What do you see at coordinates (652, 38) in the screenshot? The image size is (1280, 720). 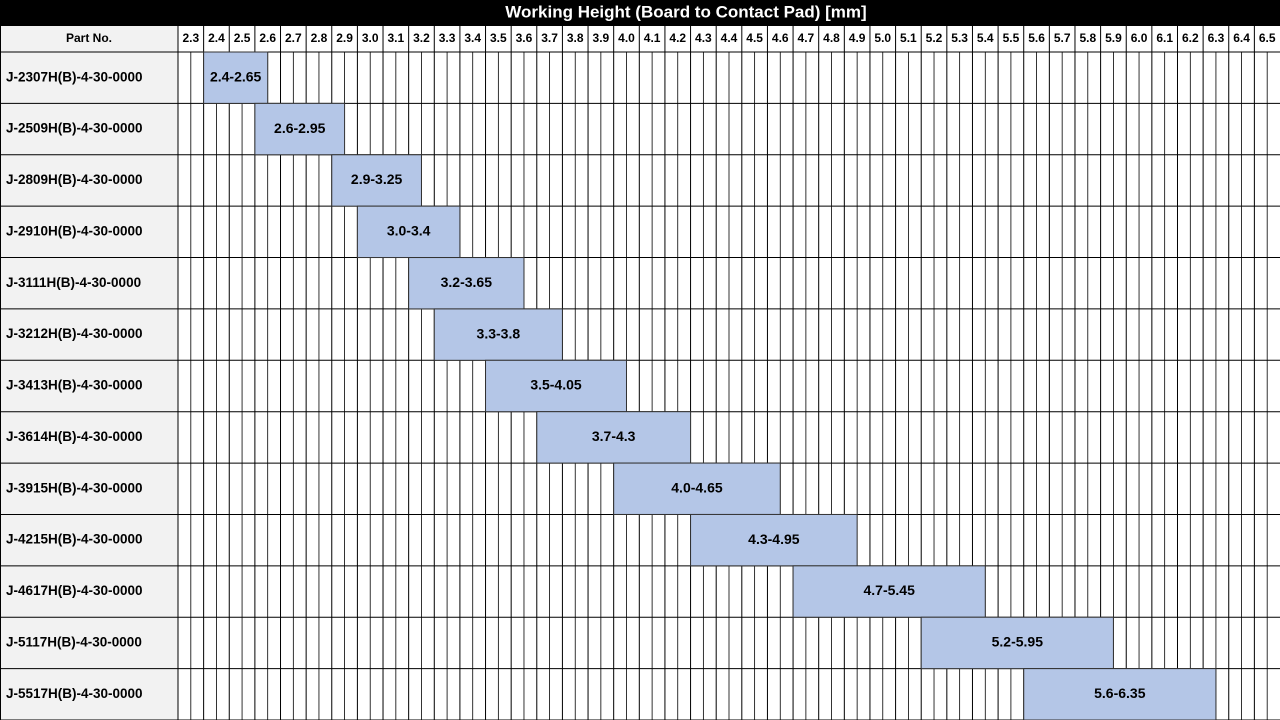 I see `x-tick-label: 4.1` at bounding box center [652, 38].